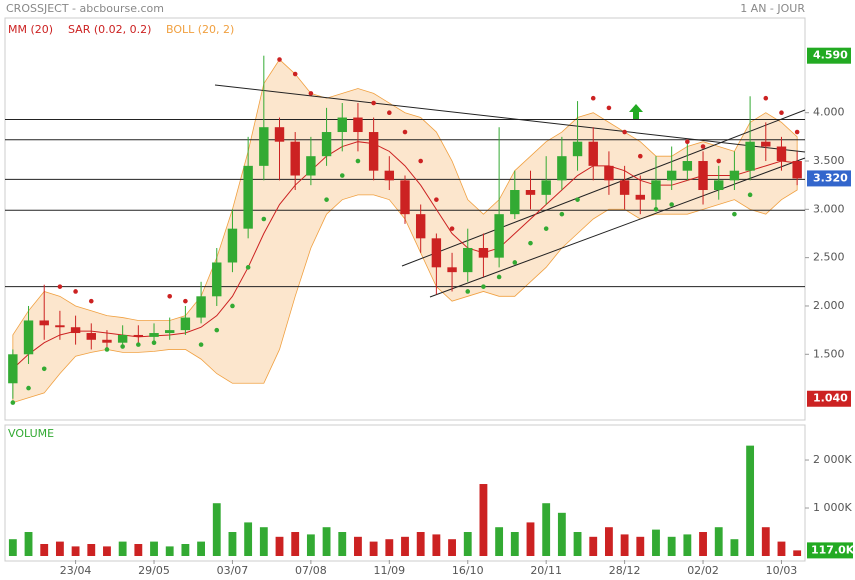 Image resolution: width=855 pixels, height=580 pixels. What do you see at coordinates (31, 433) in the screenshot?
I see `volume-title: VOLUME` at bounding box center [31, 433].